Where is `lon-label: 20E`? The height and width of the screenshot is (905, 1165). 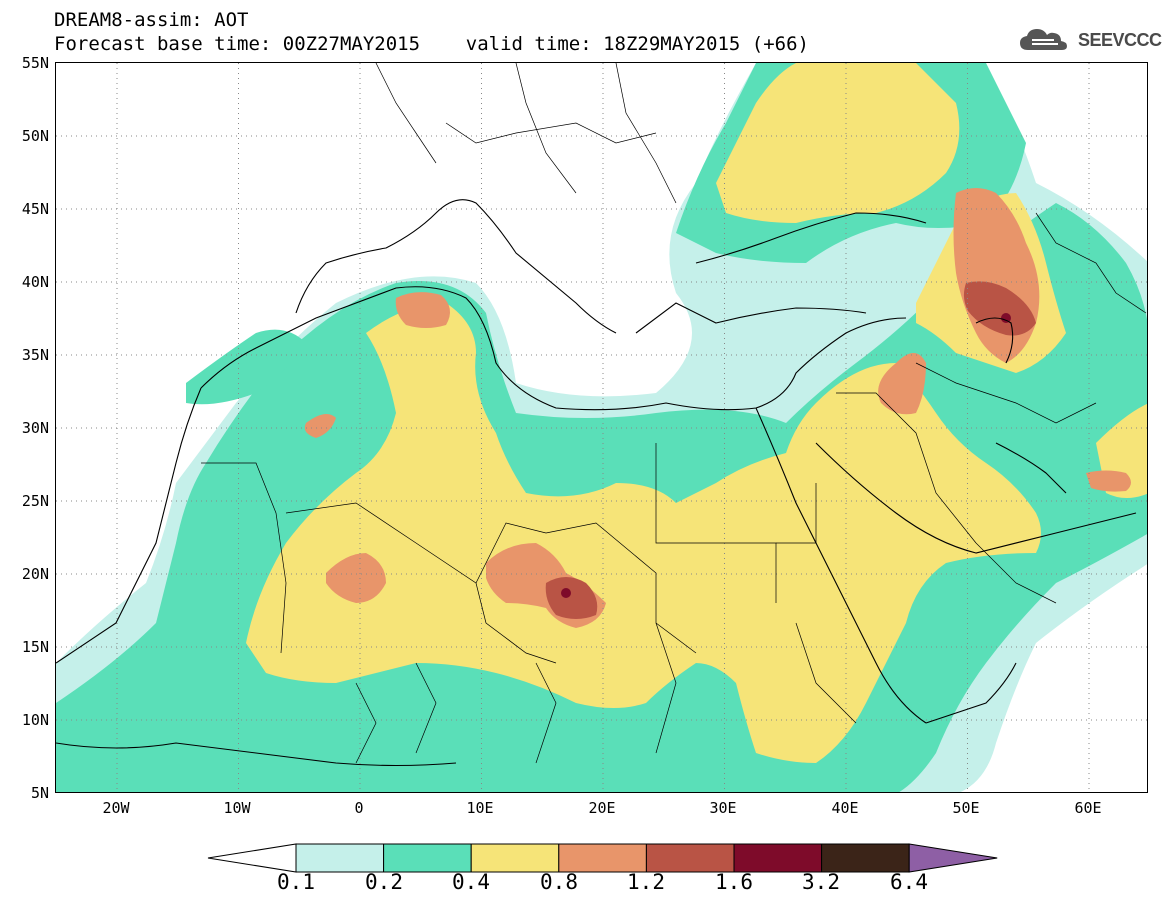 lon-label: 20E is located at coordinates (602, 808).